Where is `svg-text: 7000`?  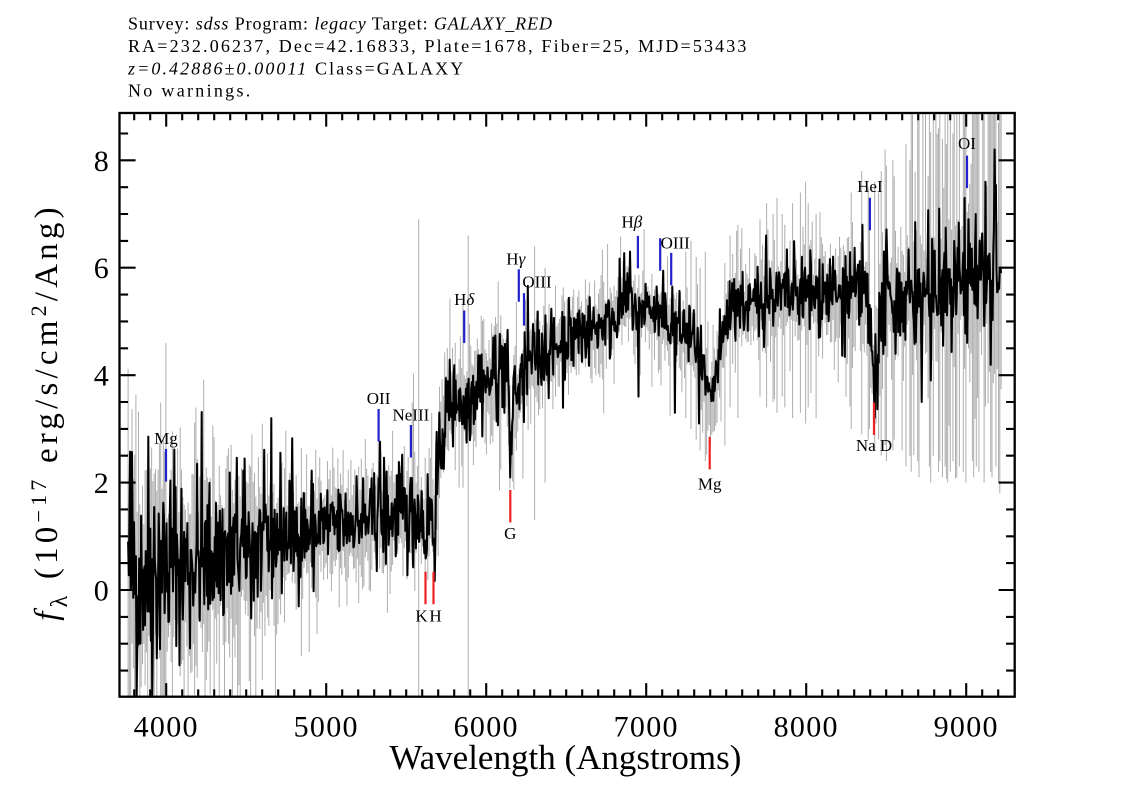 svg-text: 7000 is located at coordinates (646, 727).